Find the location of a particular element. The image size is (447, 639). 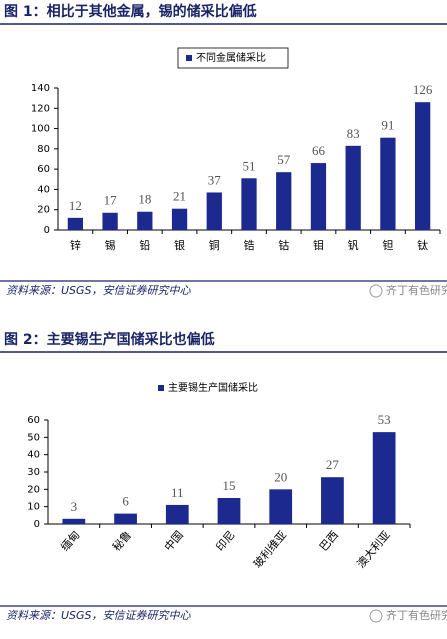

x-tick-label: 铅 is located at coordinates (144, 245).